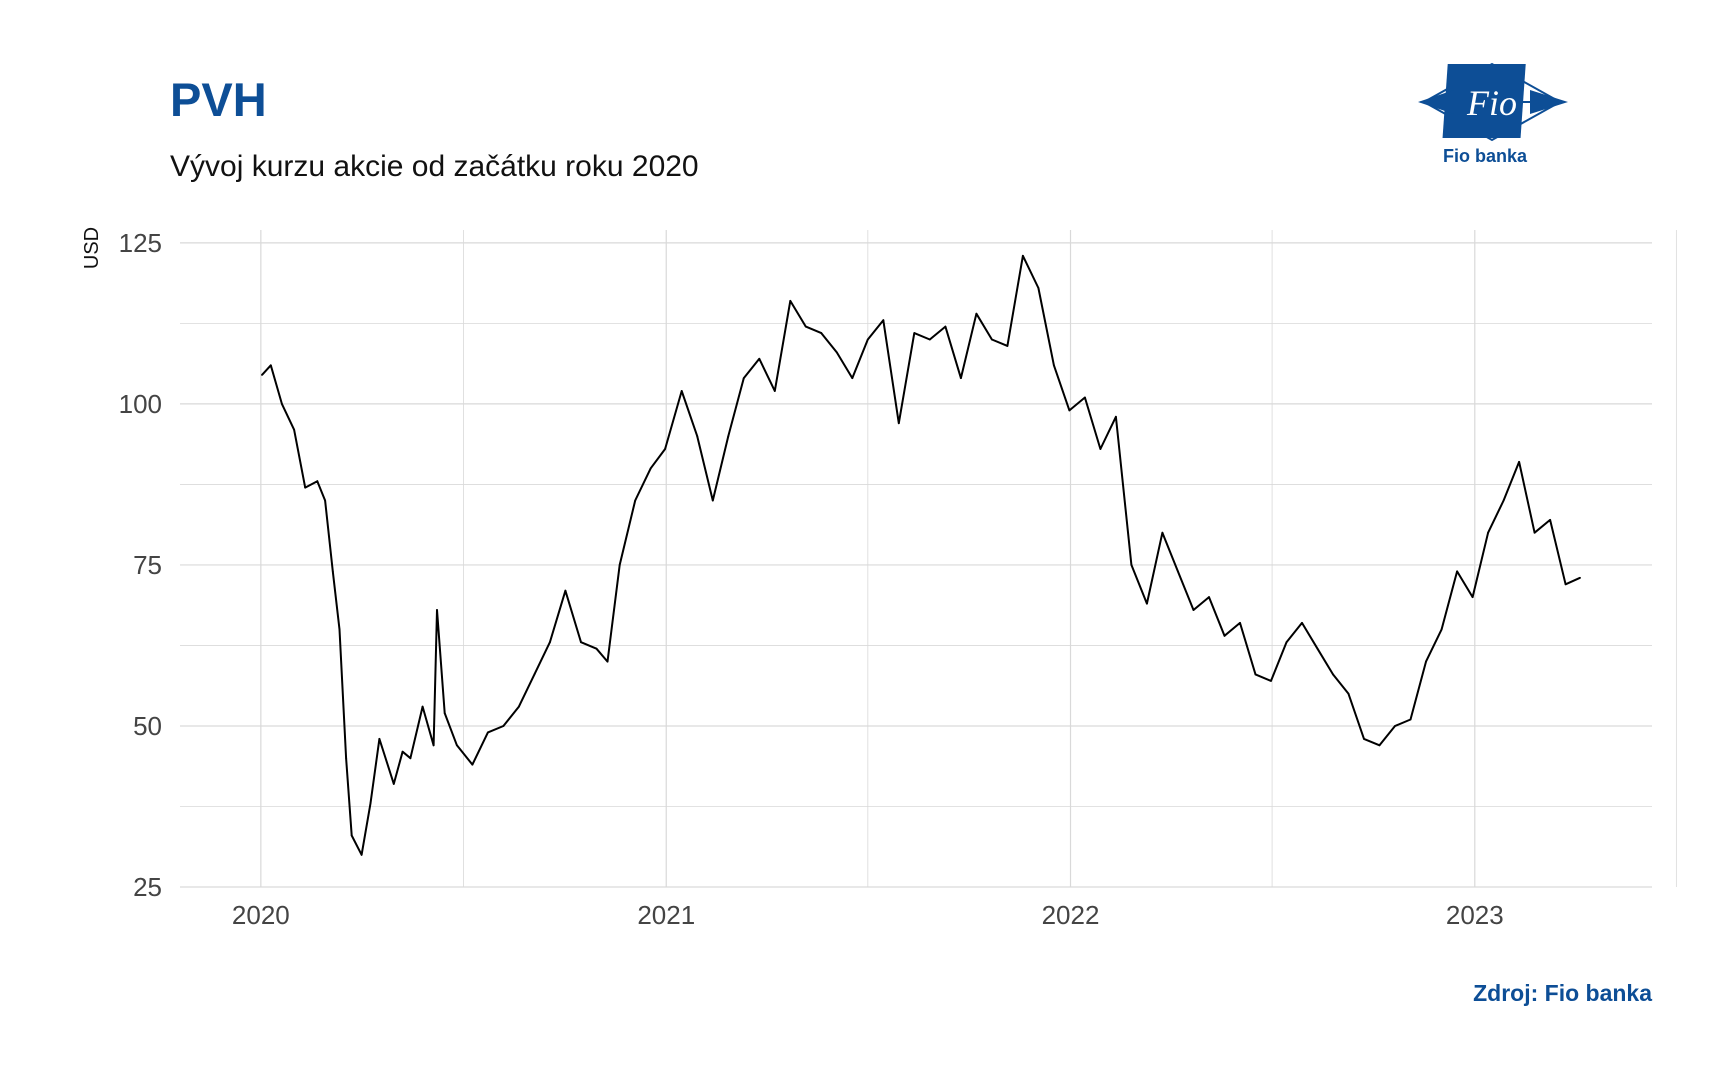 The image size is (1714, 1080). I want to click on y-axis-ticks: 25 50 75 100 125, so click(140, 565).